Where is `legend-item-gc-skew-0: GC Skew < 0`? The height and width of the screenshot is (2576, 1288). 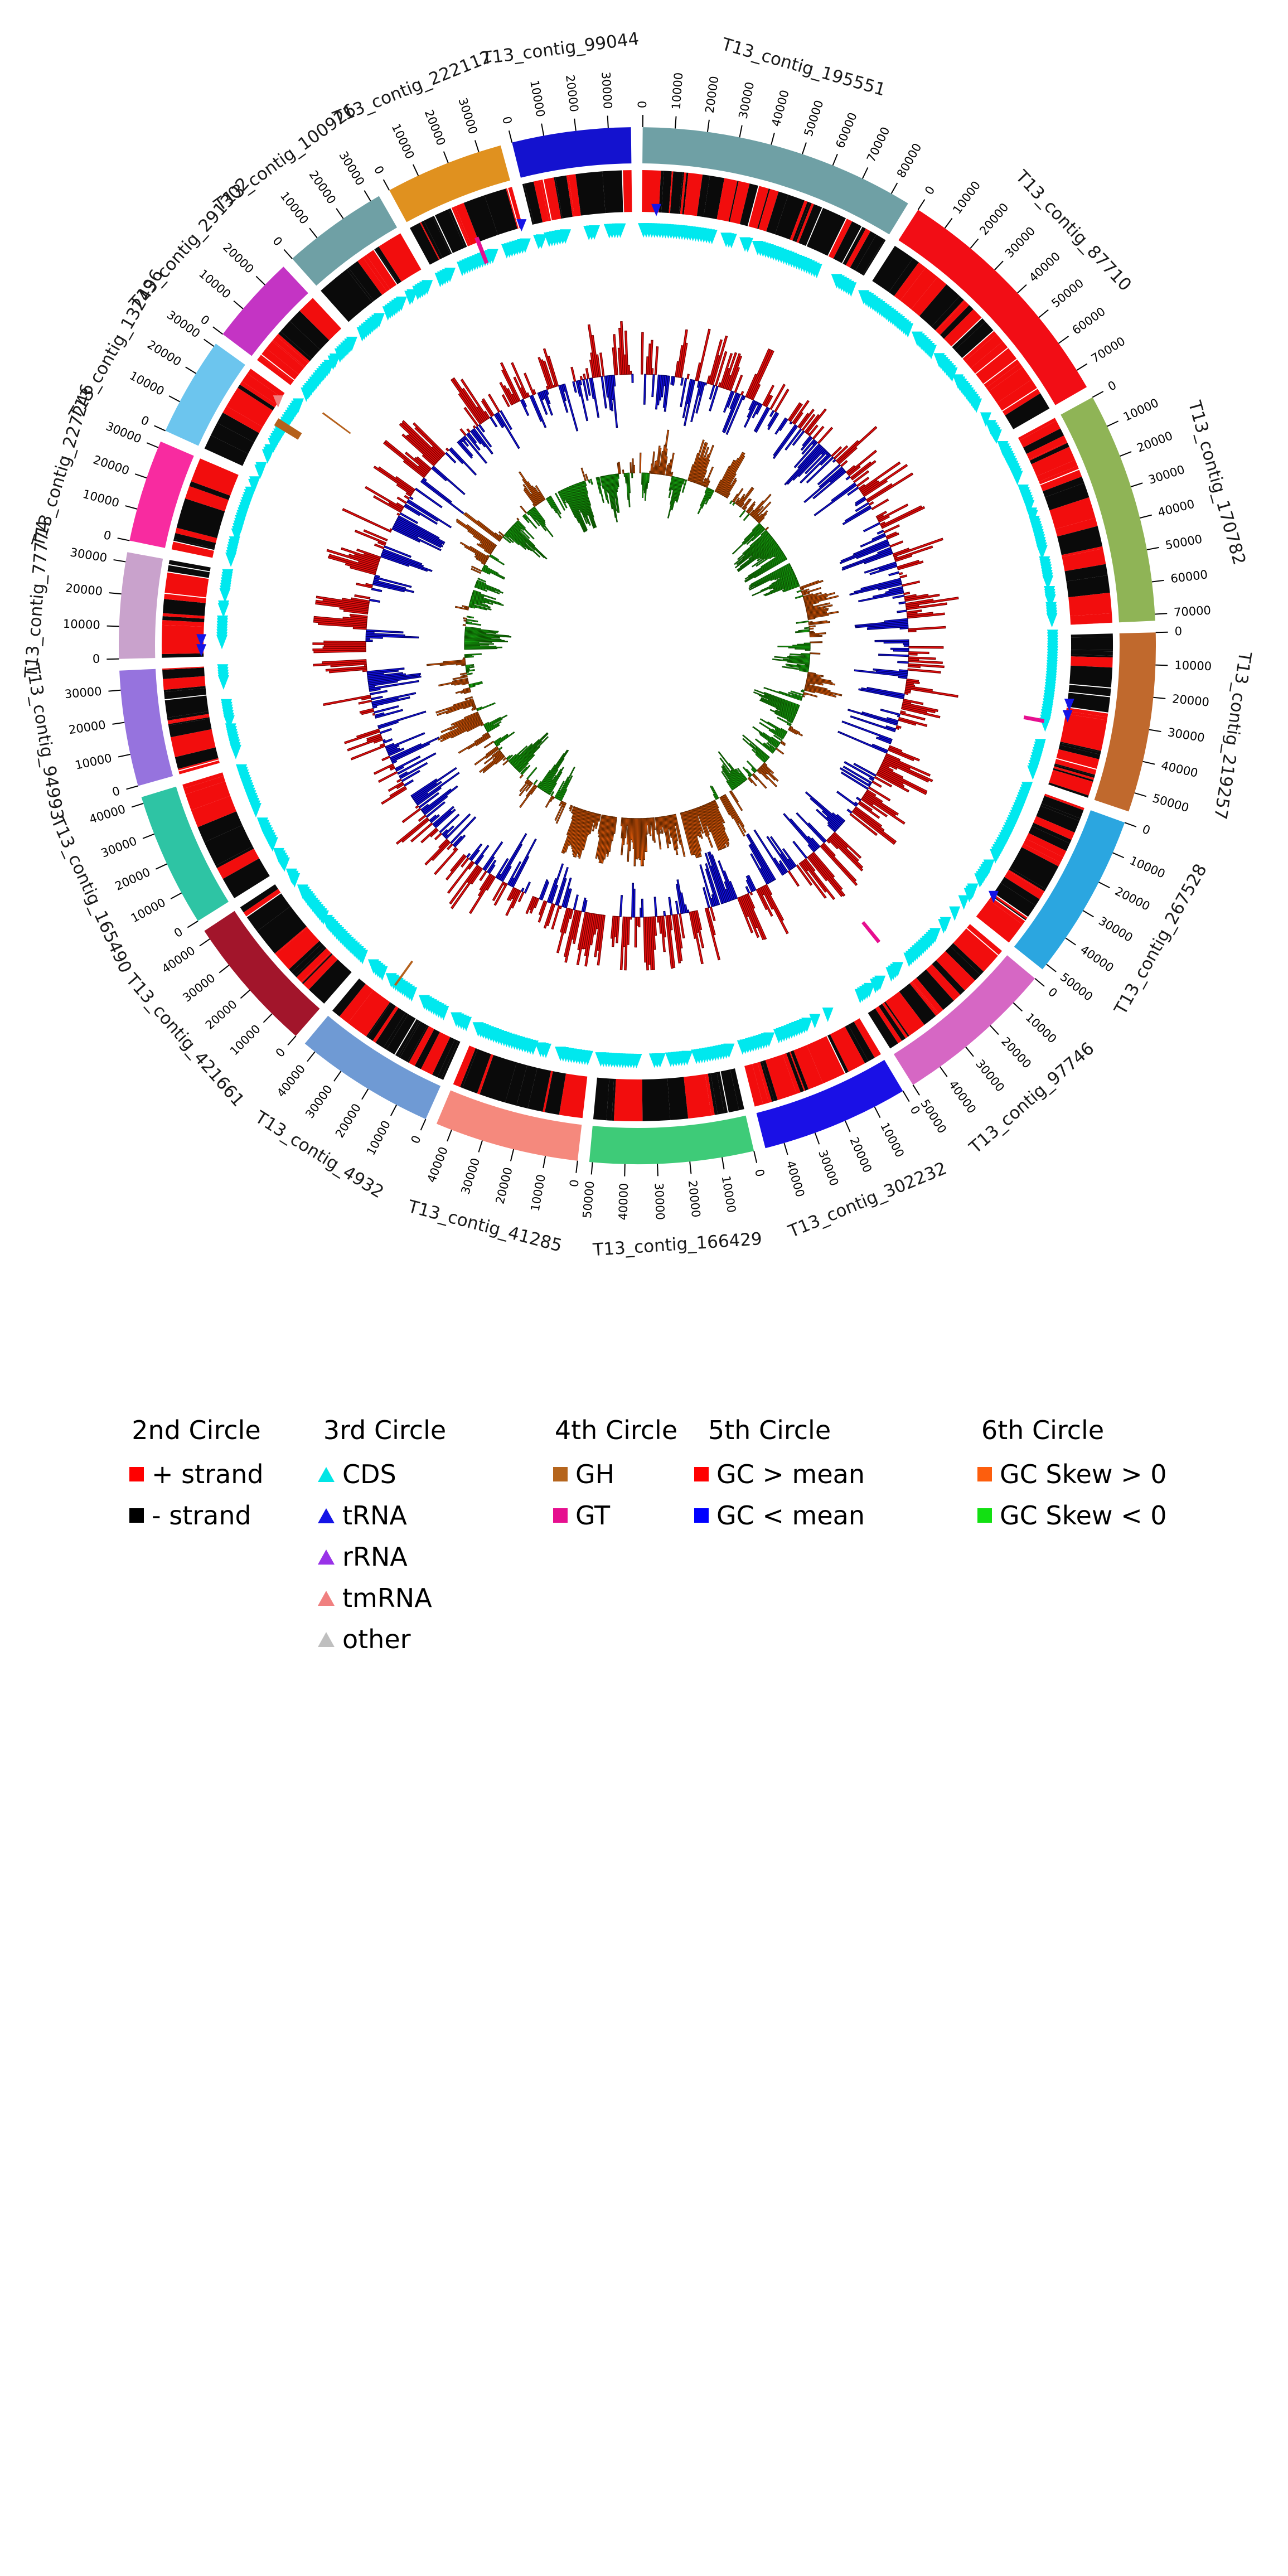
legend-item-gc-skew-0: GC Skew < 0 is located at coordinates (1072, 1515).